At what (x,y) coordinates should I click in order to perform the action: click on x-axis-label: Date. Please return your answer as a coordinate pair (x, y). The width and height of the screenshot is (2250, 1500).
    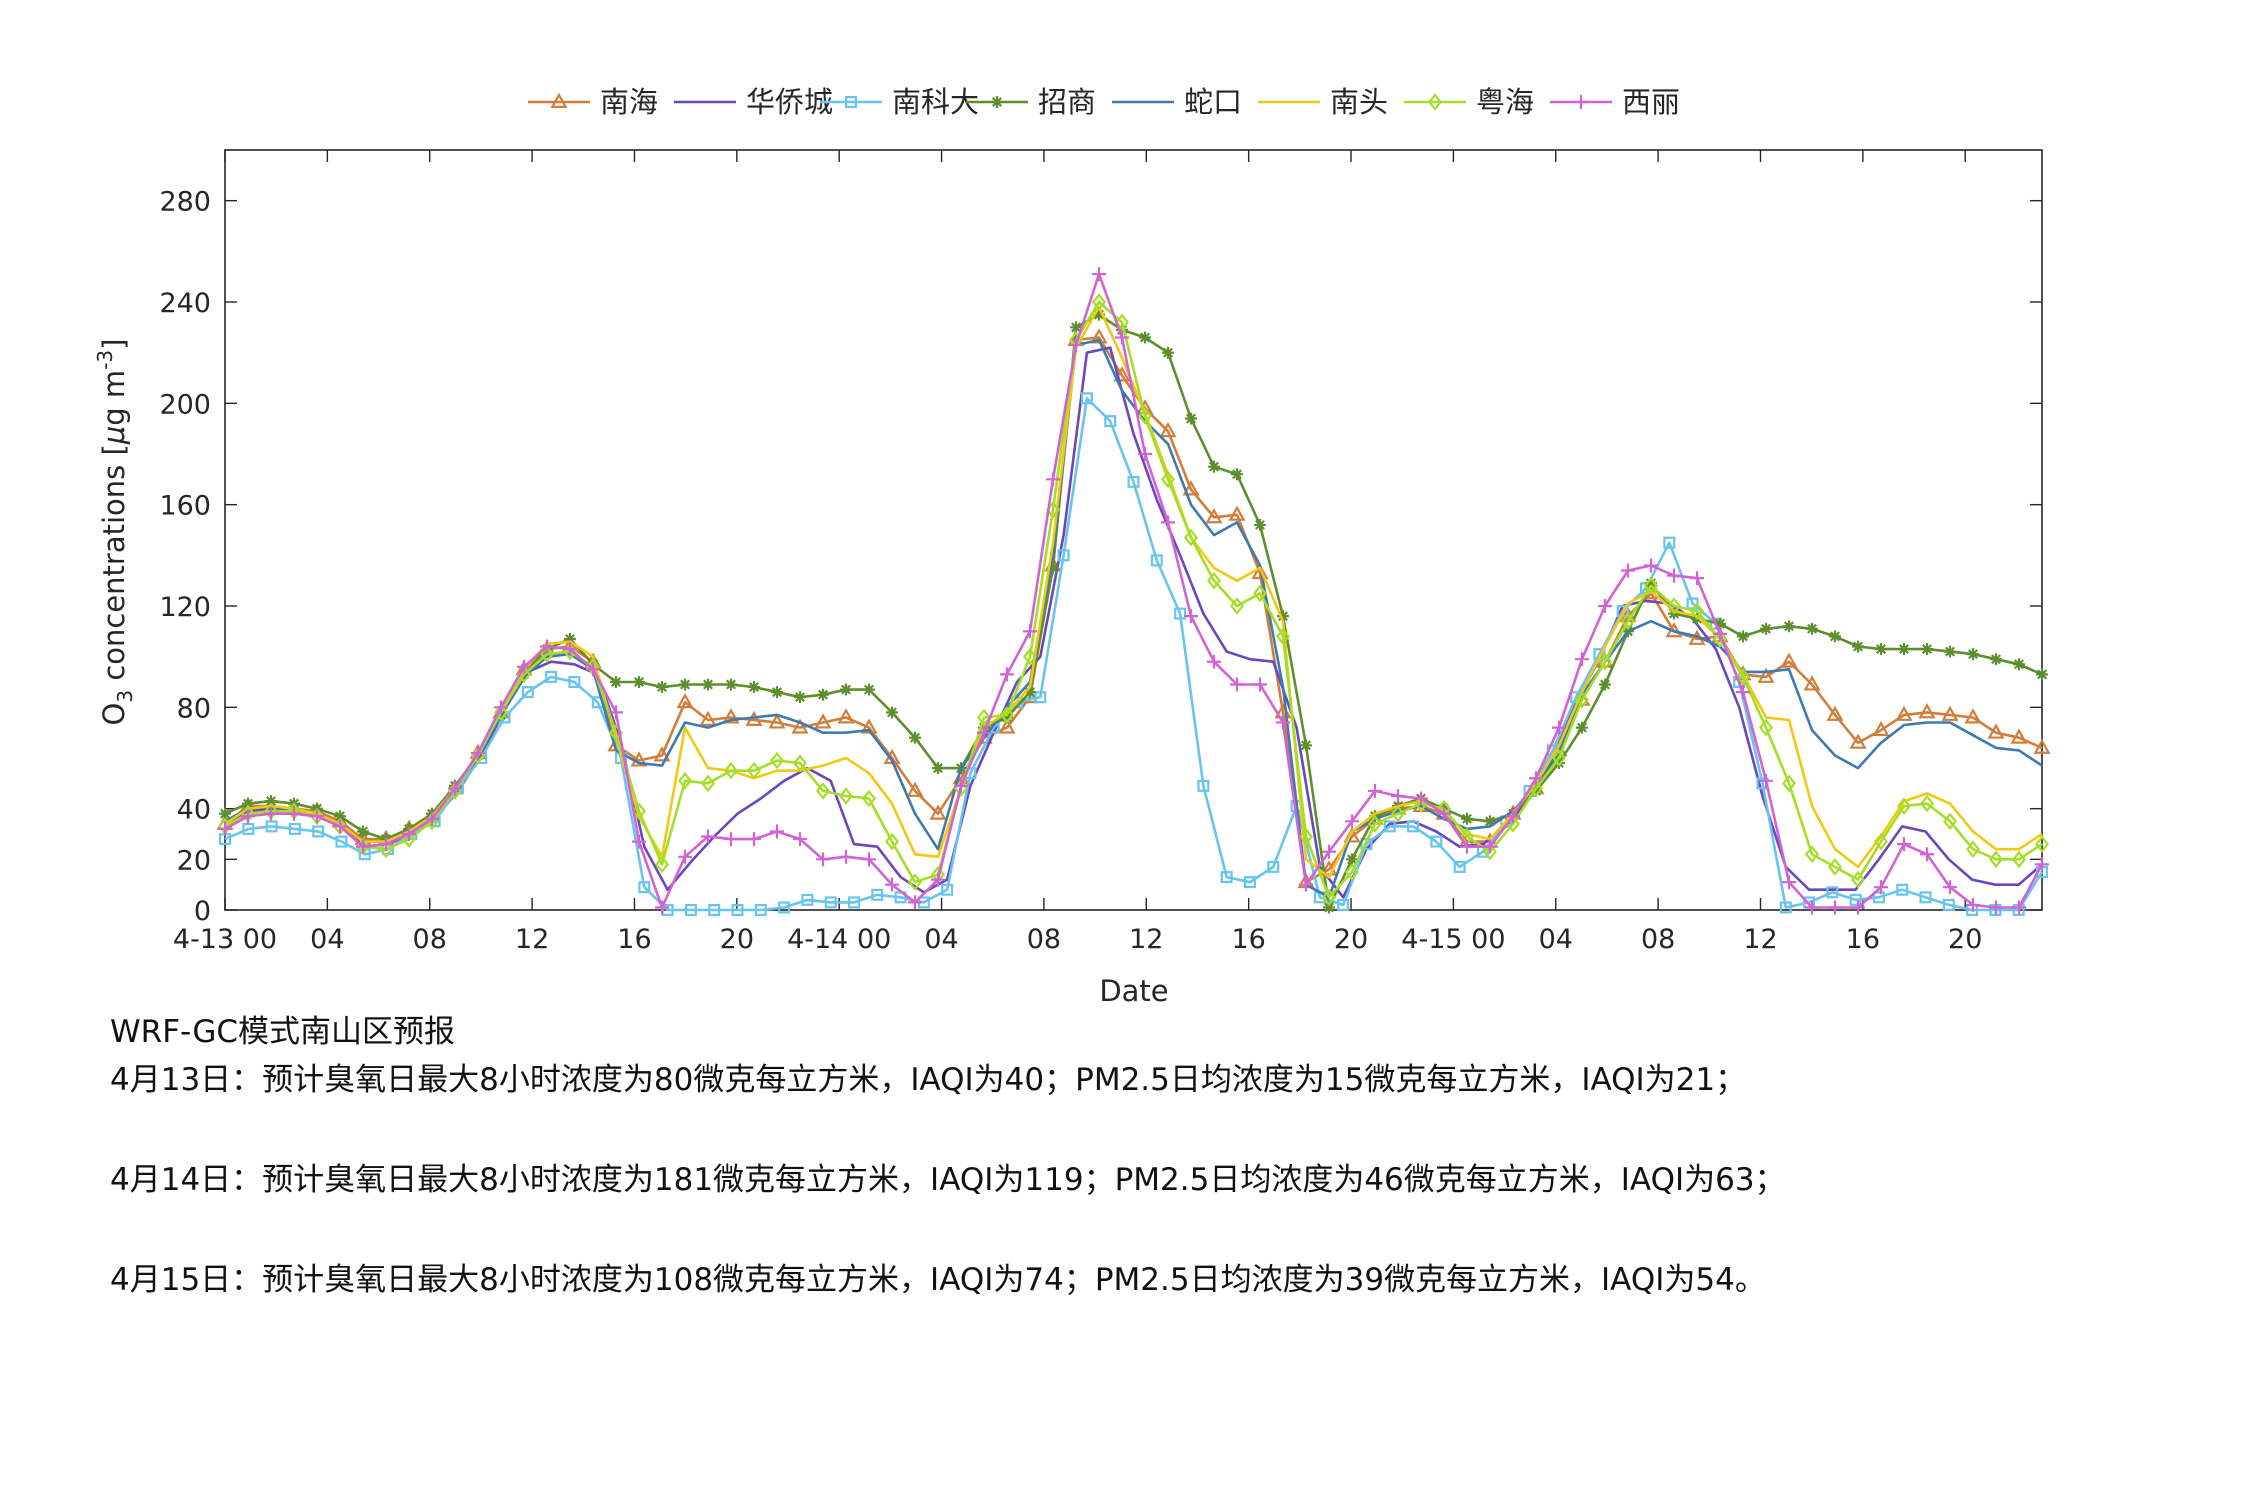
    Looking at the image, I should click on (1133, 991).